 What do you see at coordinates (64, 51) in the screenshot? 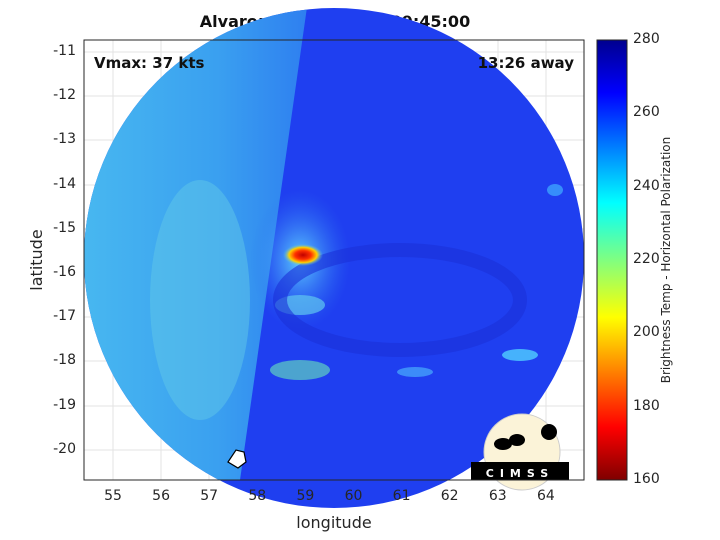
I see `y-tick-label: -11` at bounding box center [64, 51].